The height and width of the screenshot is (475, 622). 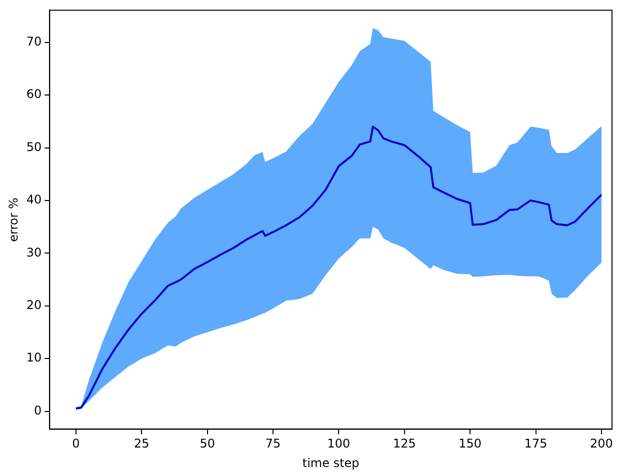 I want to click on x-tick-label: 150, so click(x=470, y=443).